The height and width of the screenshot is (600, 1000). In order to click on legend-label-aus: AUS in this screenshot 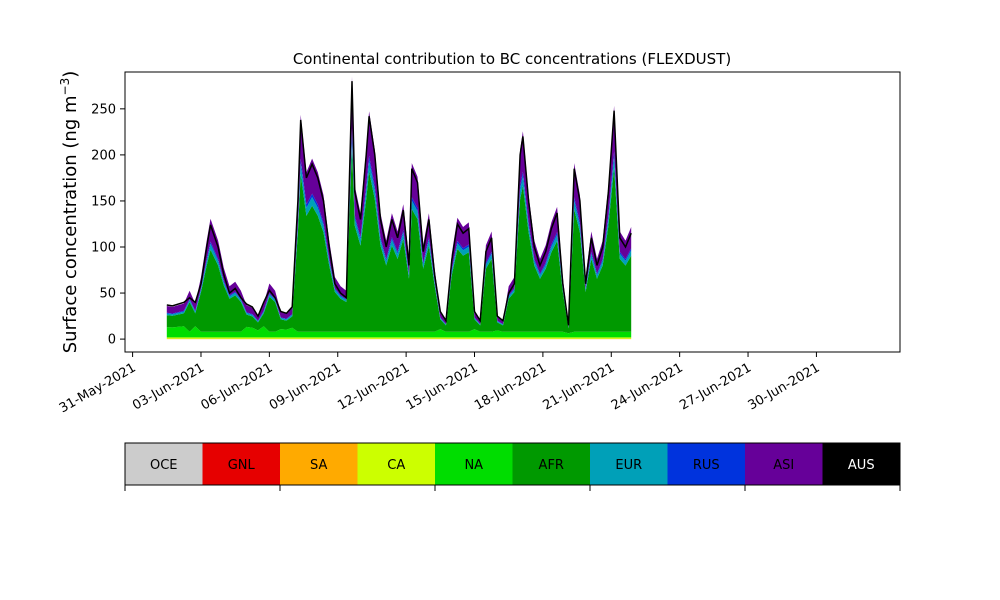, I will do `click(861, 465)`.